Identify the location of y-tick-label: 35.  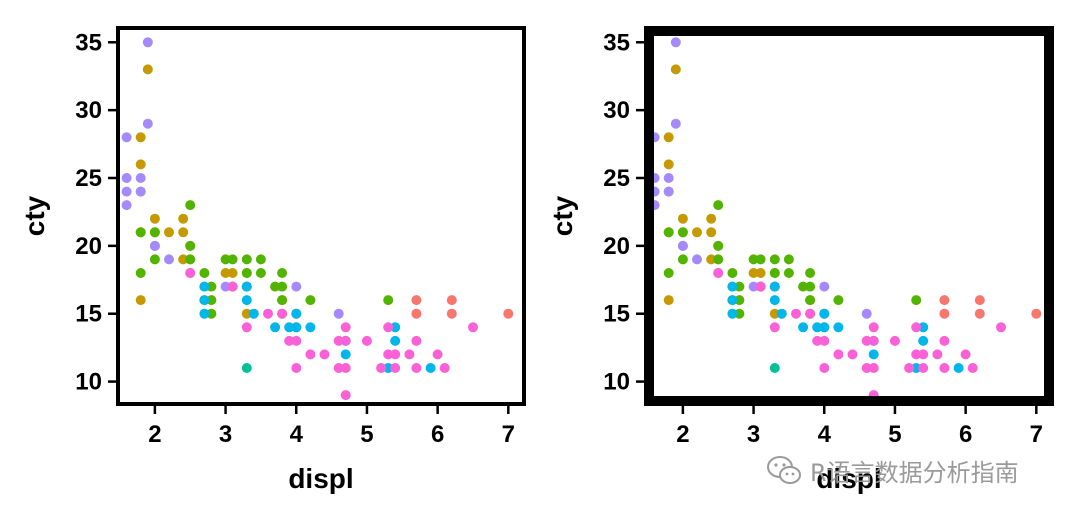
(616, 42).